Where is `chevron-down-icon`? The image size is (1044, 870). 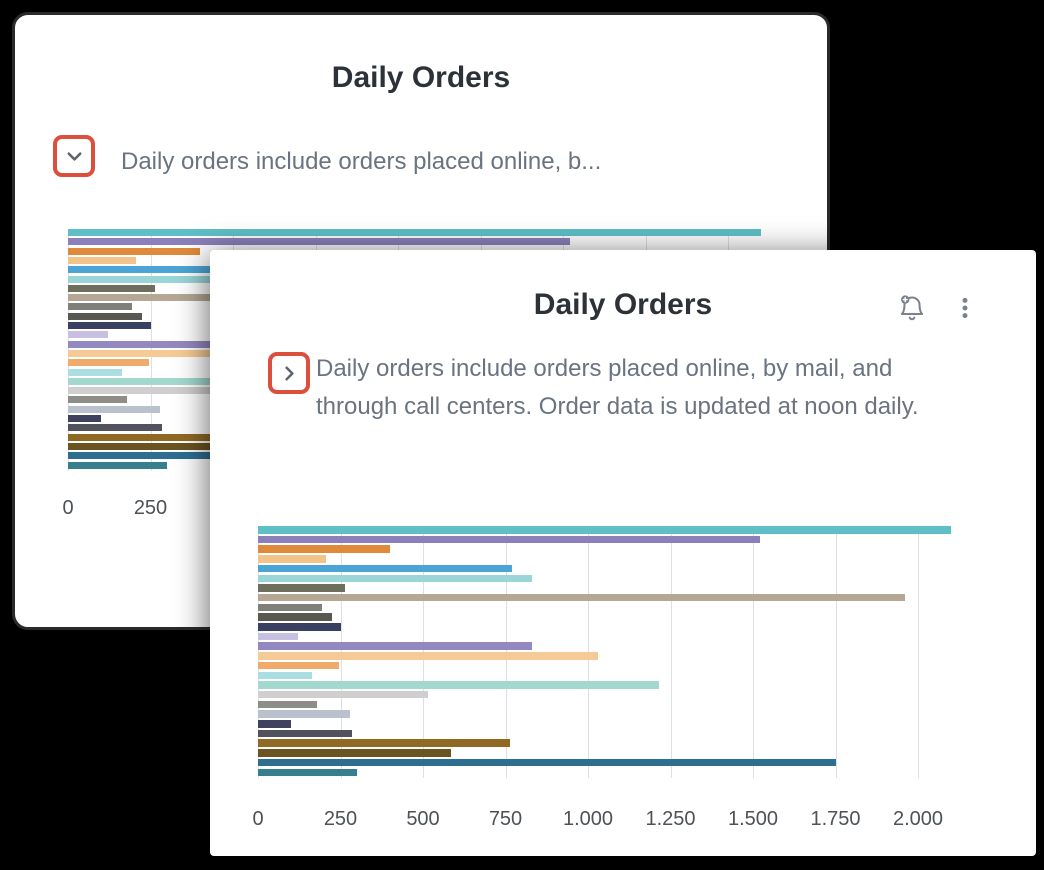 chevron-down-icon is located at coordinates (74, 156).